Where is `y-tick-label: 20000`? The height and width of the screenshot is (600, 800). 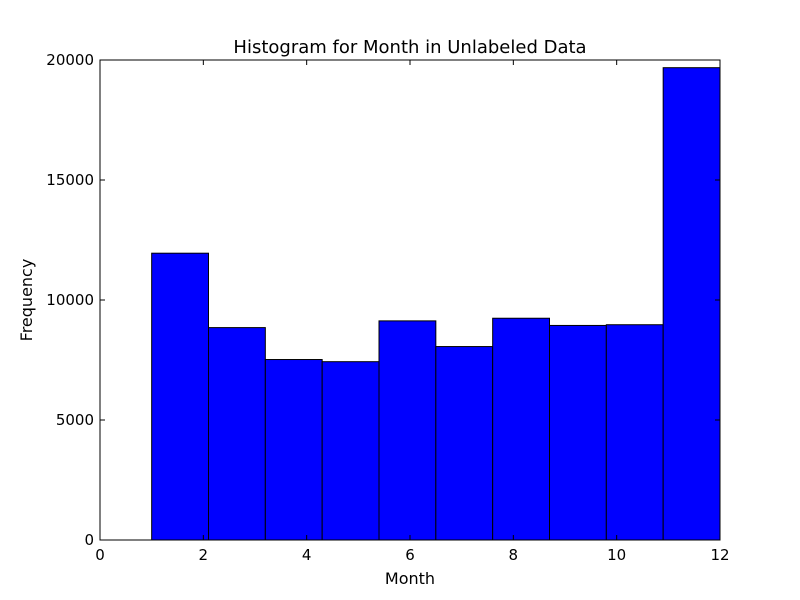
y-tick-label: 20000 is located at coordinates (70, 60).